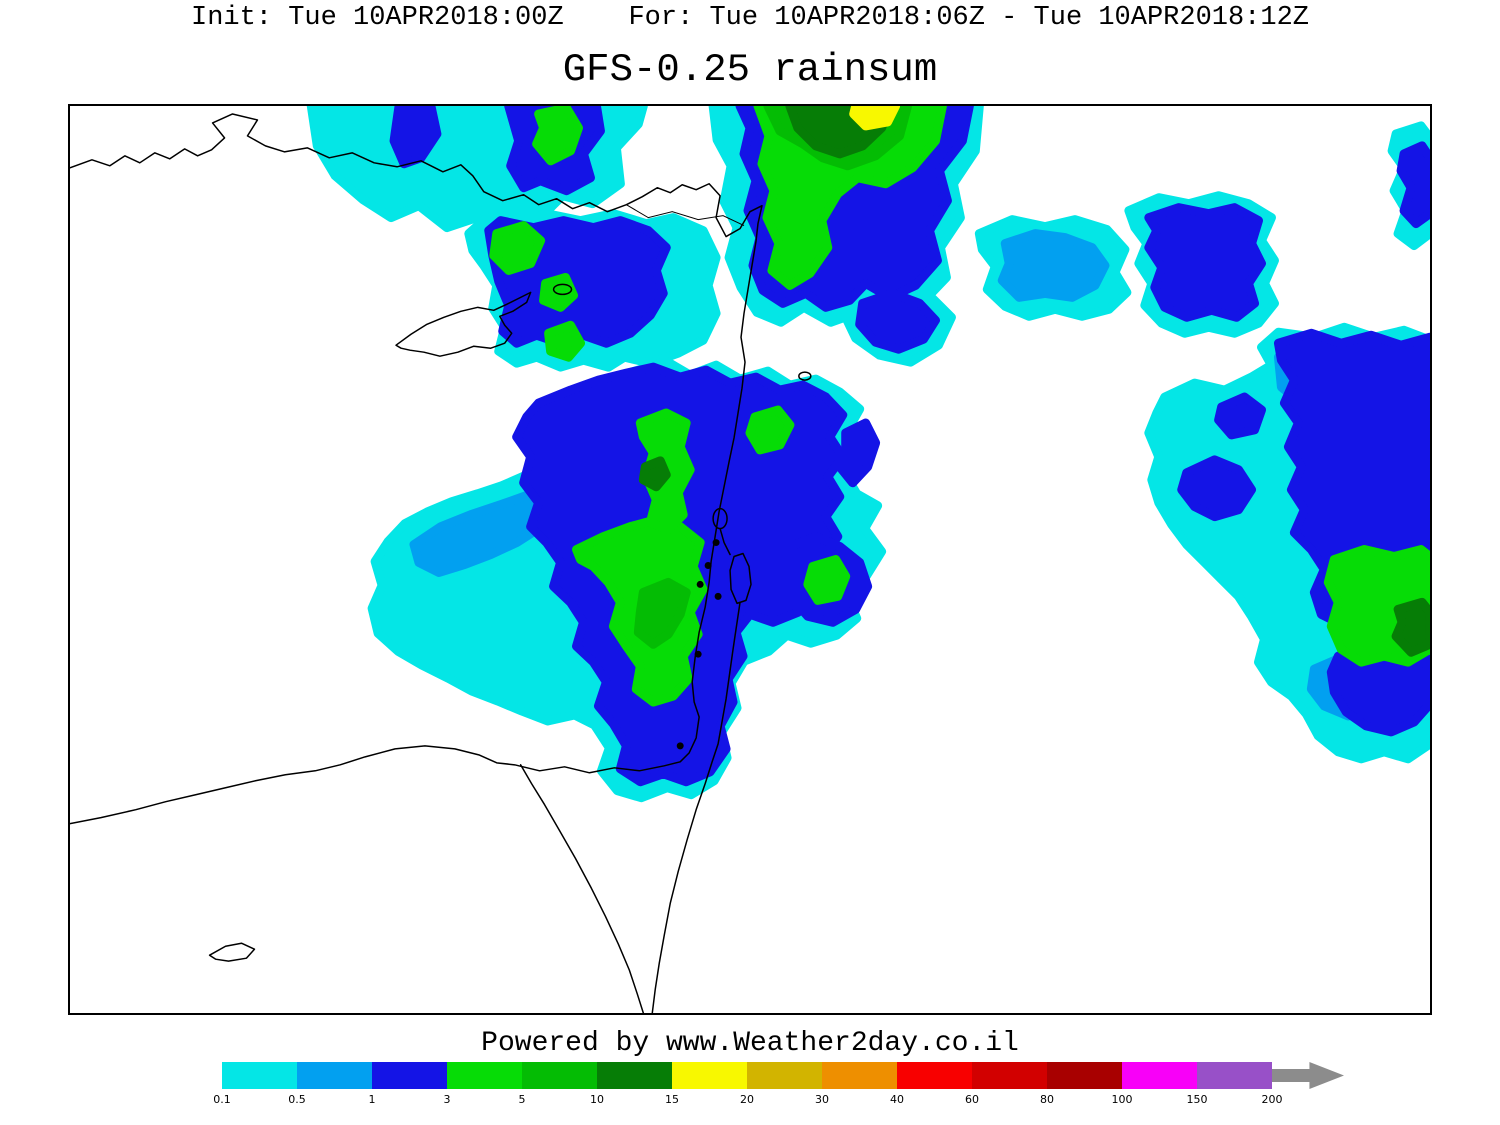 The image size is (1500, 1125). Describe the element at coordinates (747, 1099) in the screenshot. I see `legend-tick-label: 20` at that location.